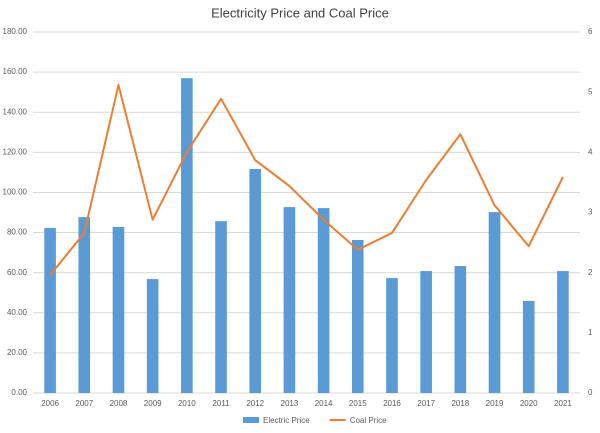 This screenshot has height=433, width=600. What do you see at coordinates (495, 403) in the screenshot?
I see `x-tick-label: 2019` at bounding box center [495, 403].